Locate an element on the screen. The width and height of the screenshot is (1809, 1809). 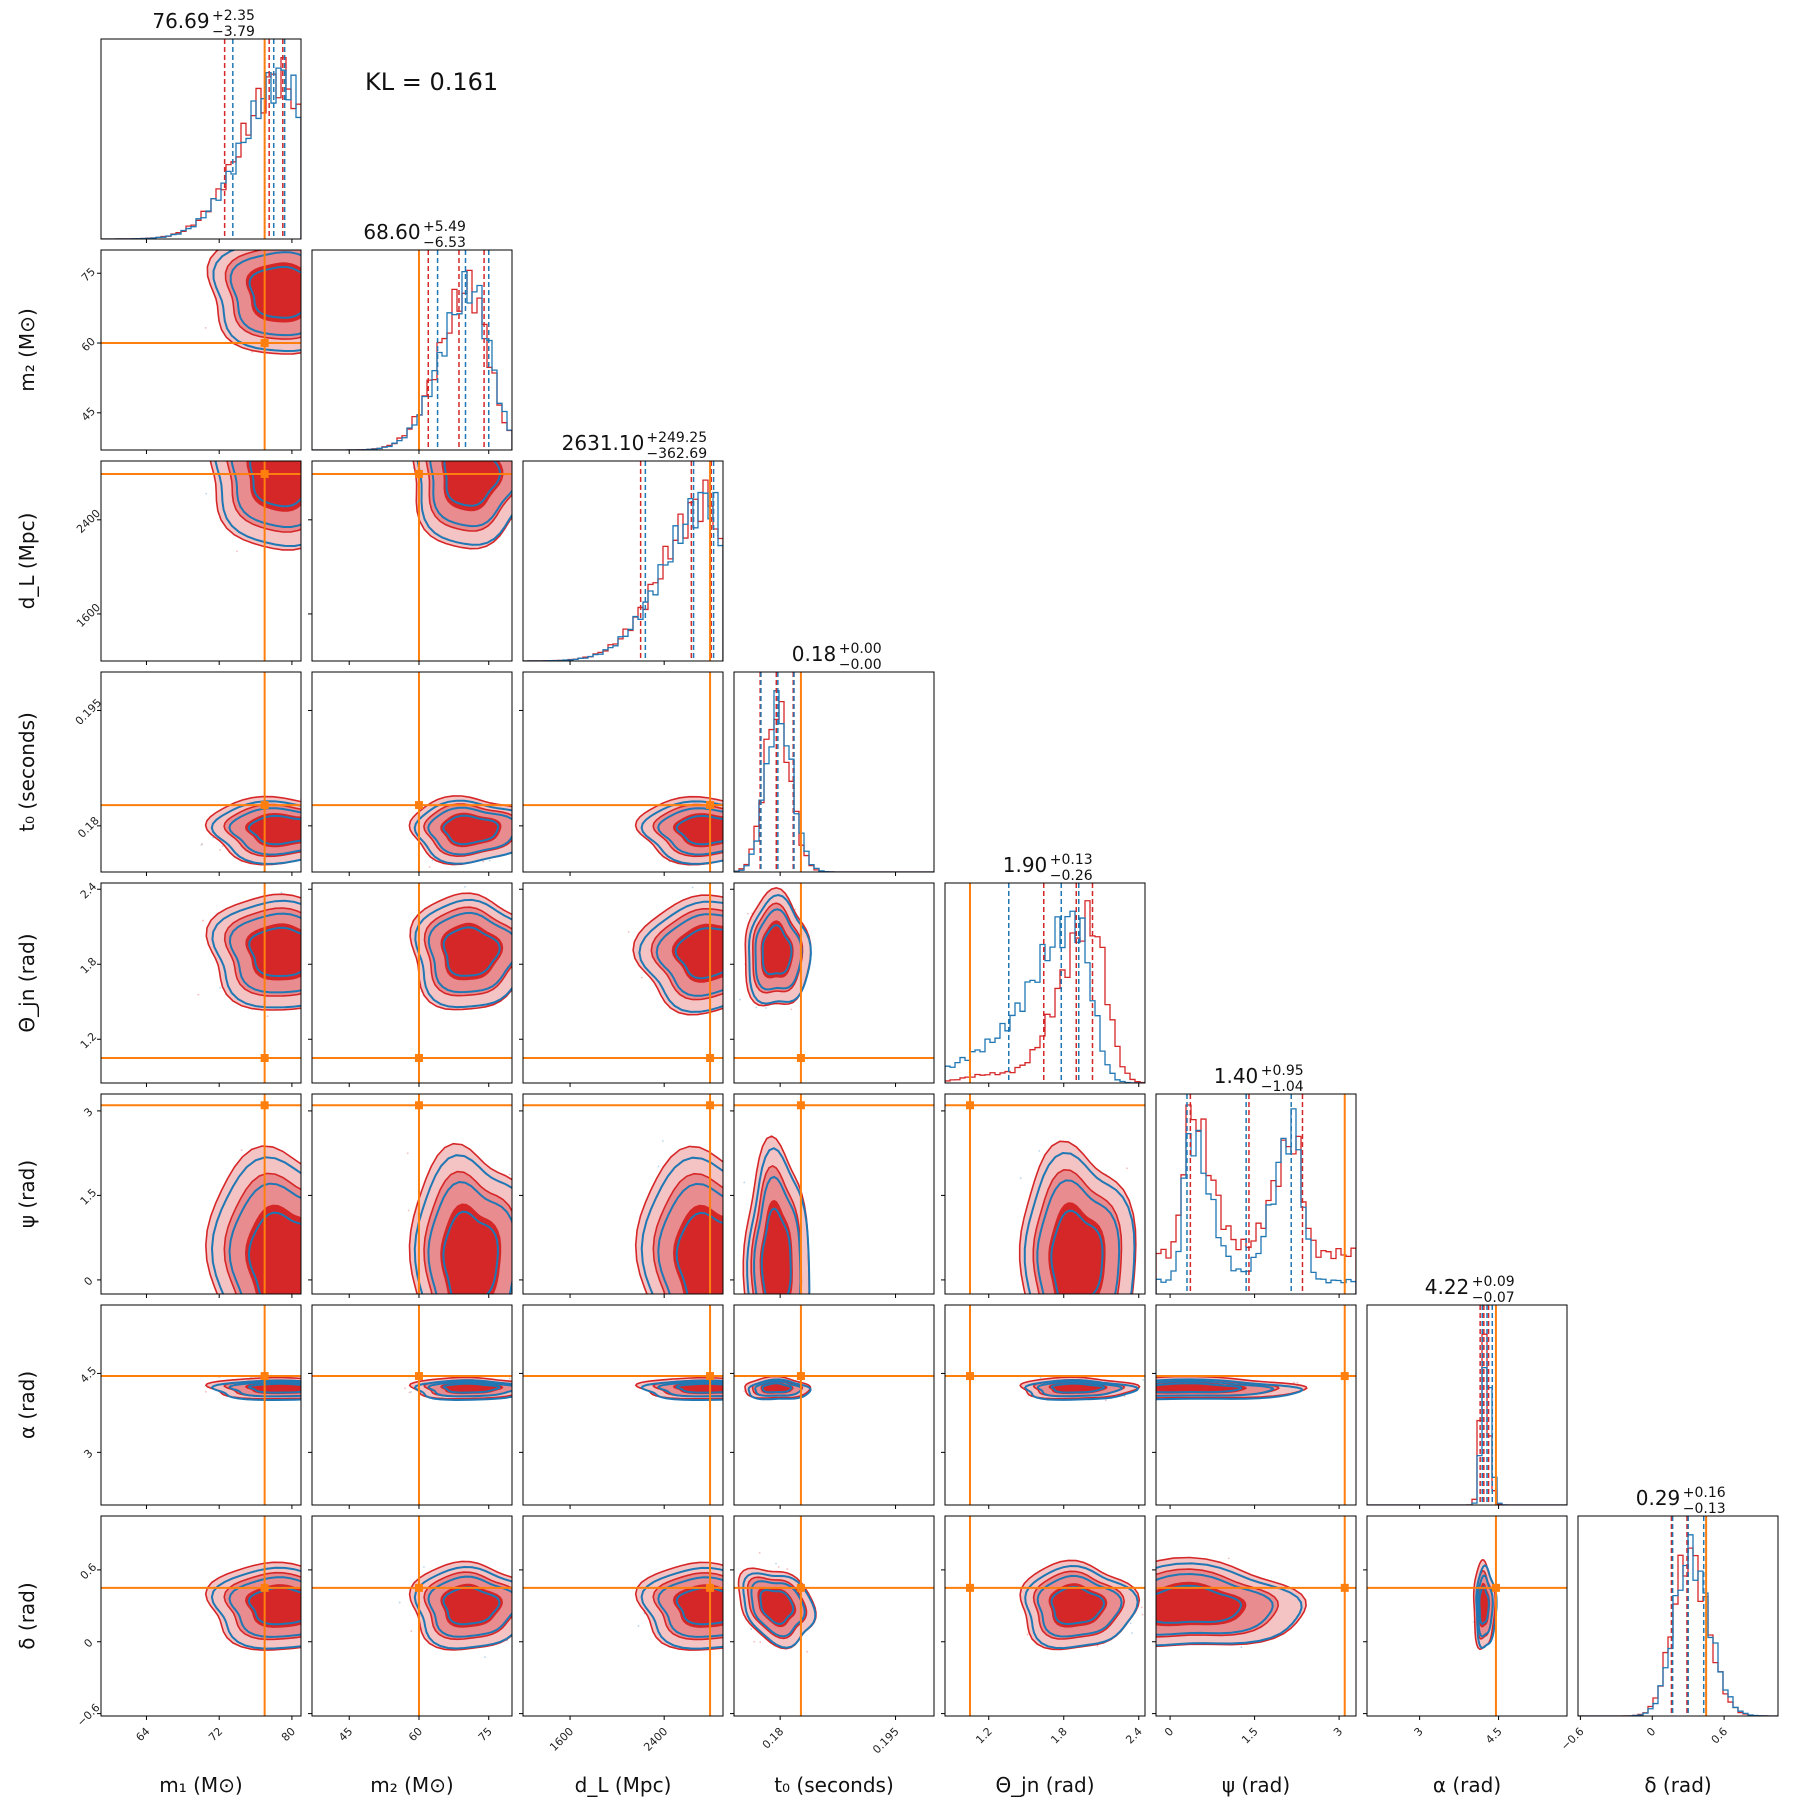
hist-title-plus: +249.25 is located at coordinates (676, 438).